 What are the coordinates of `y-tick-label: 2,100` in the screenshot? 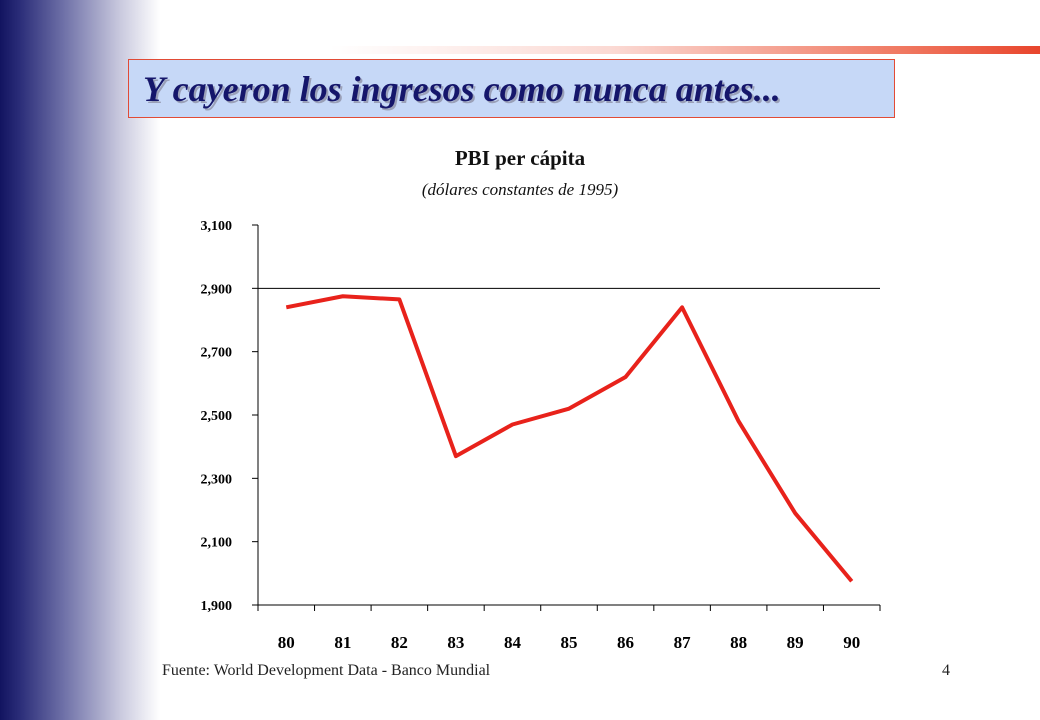 It's located at (217, 543).